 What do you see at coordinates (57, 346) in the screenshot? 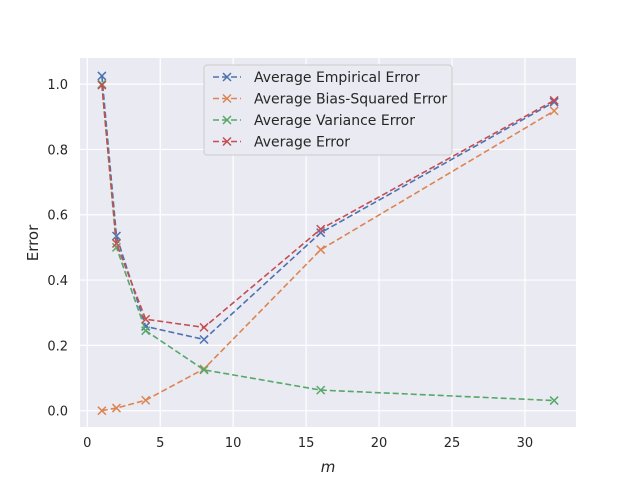
I see `y-tick-label: 0.2` at bounding box center [57, 346].